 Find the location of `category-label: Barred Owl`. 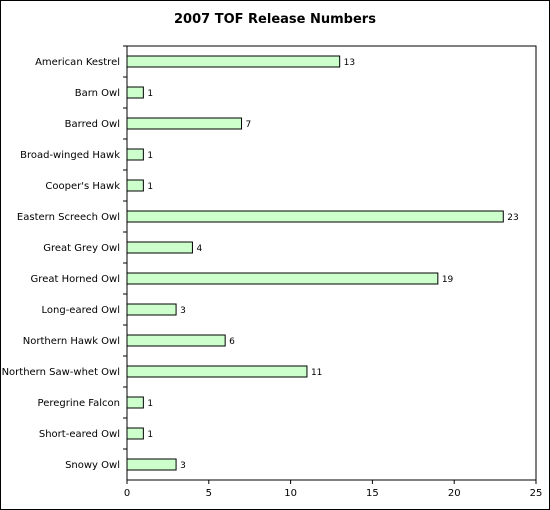

category-label: Barred Owl is located at coordinates (92, 124).